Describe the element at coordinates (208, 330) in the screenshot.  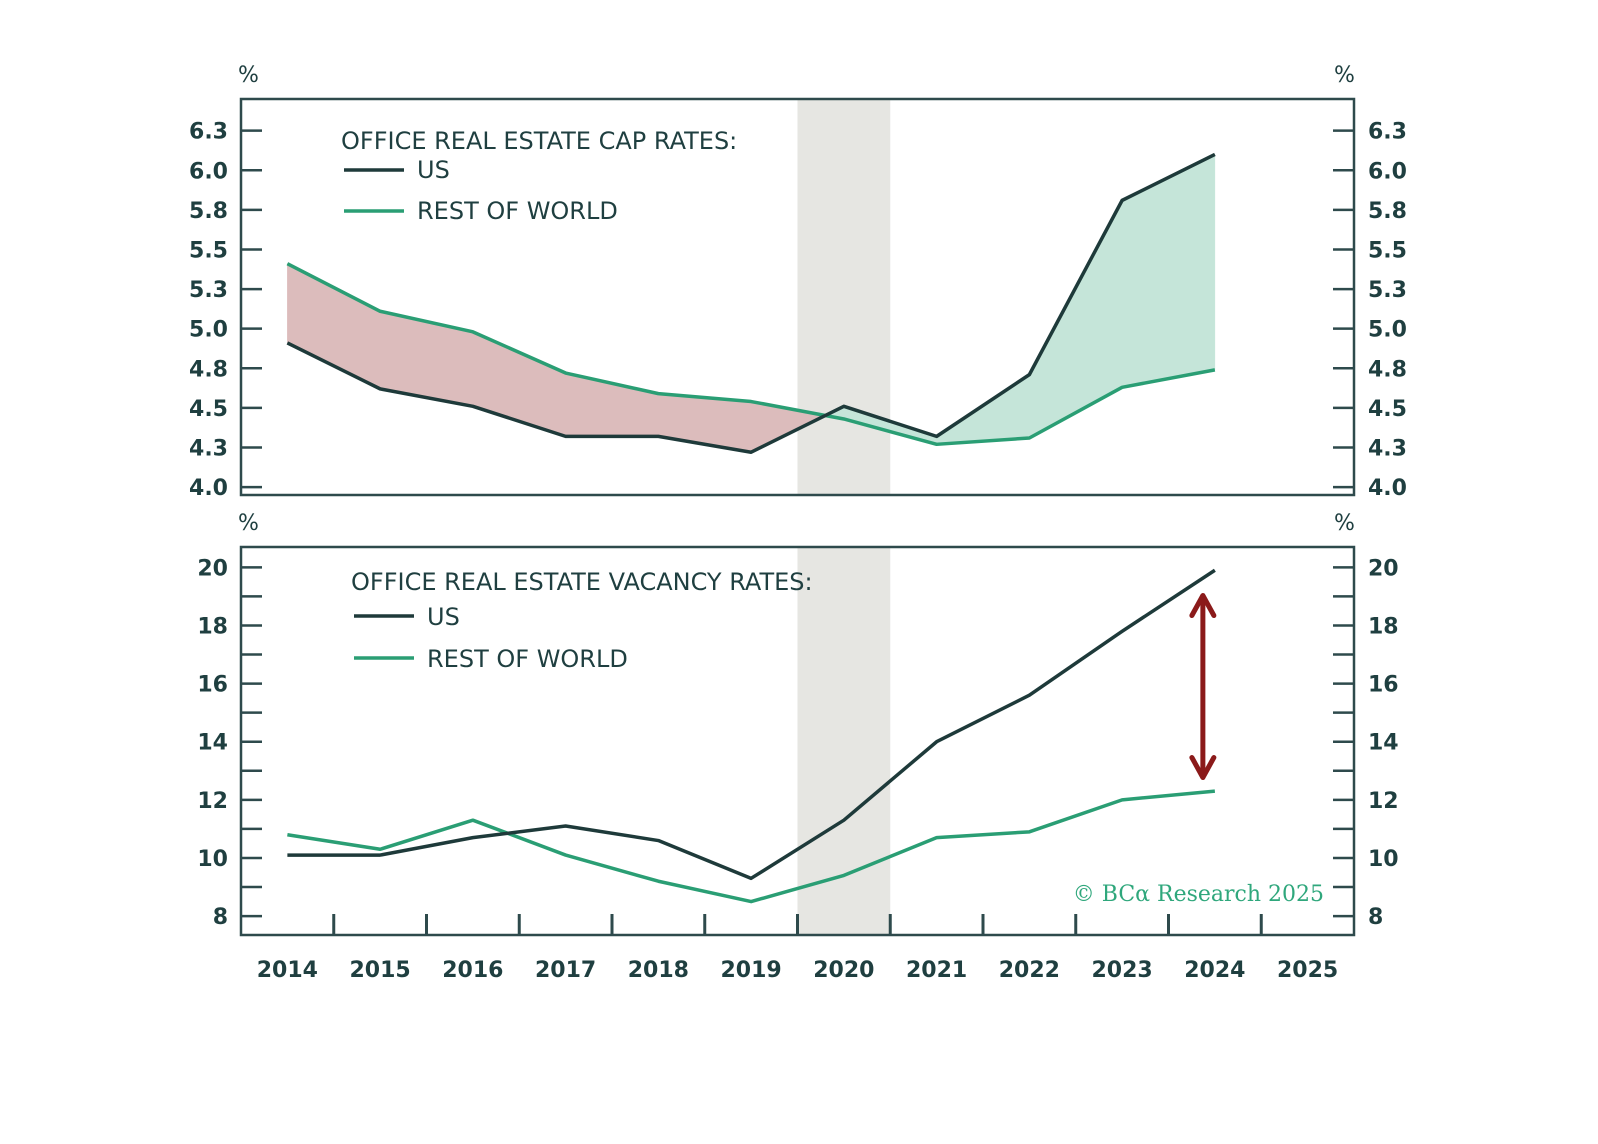
I see `y-tick-label-left: 5.0` at that location.